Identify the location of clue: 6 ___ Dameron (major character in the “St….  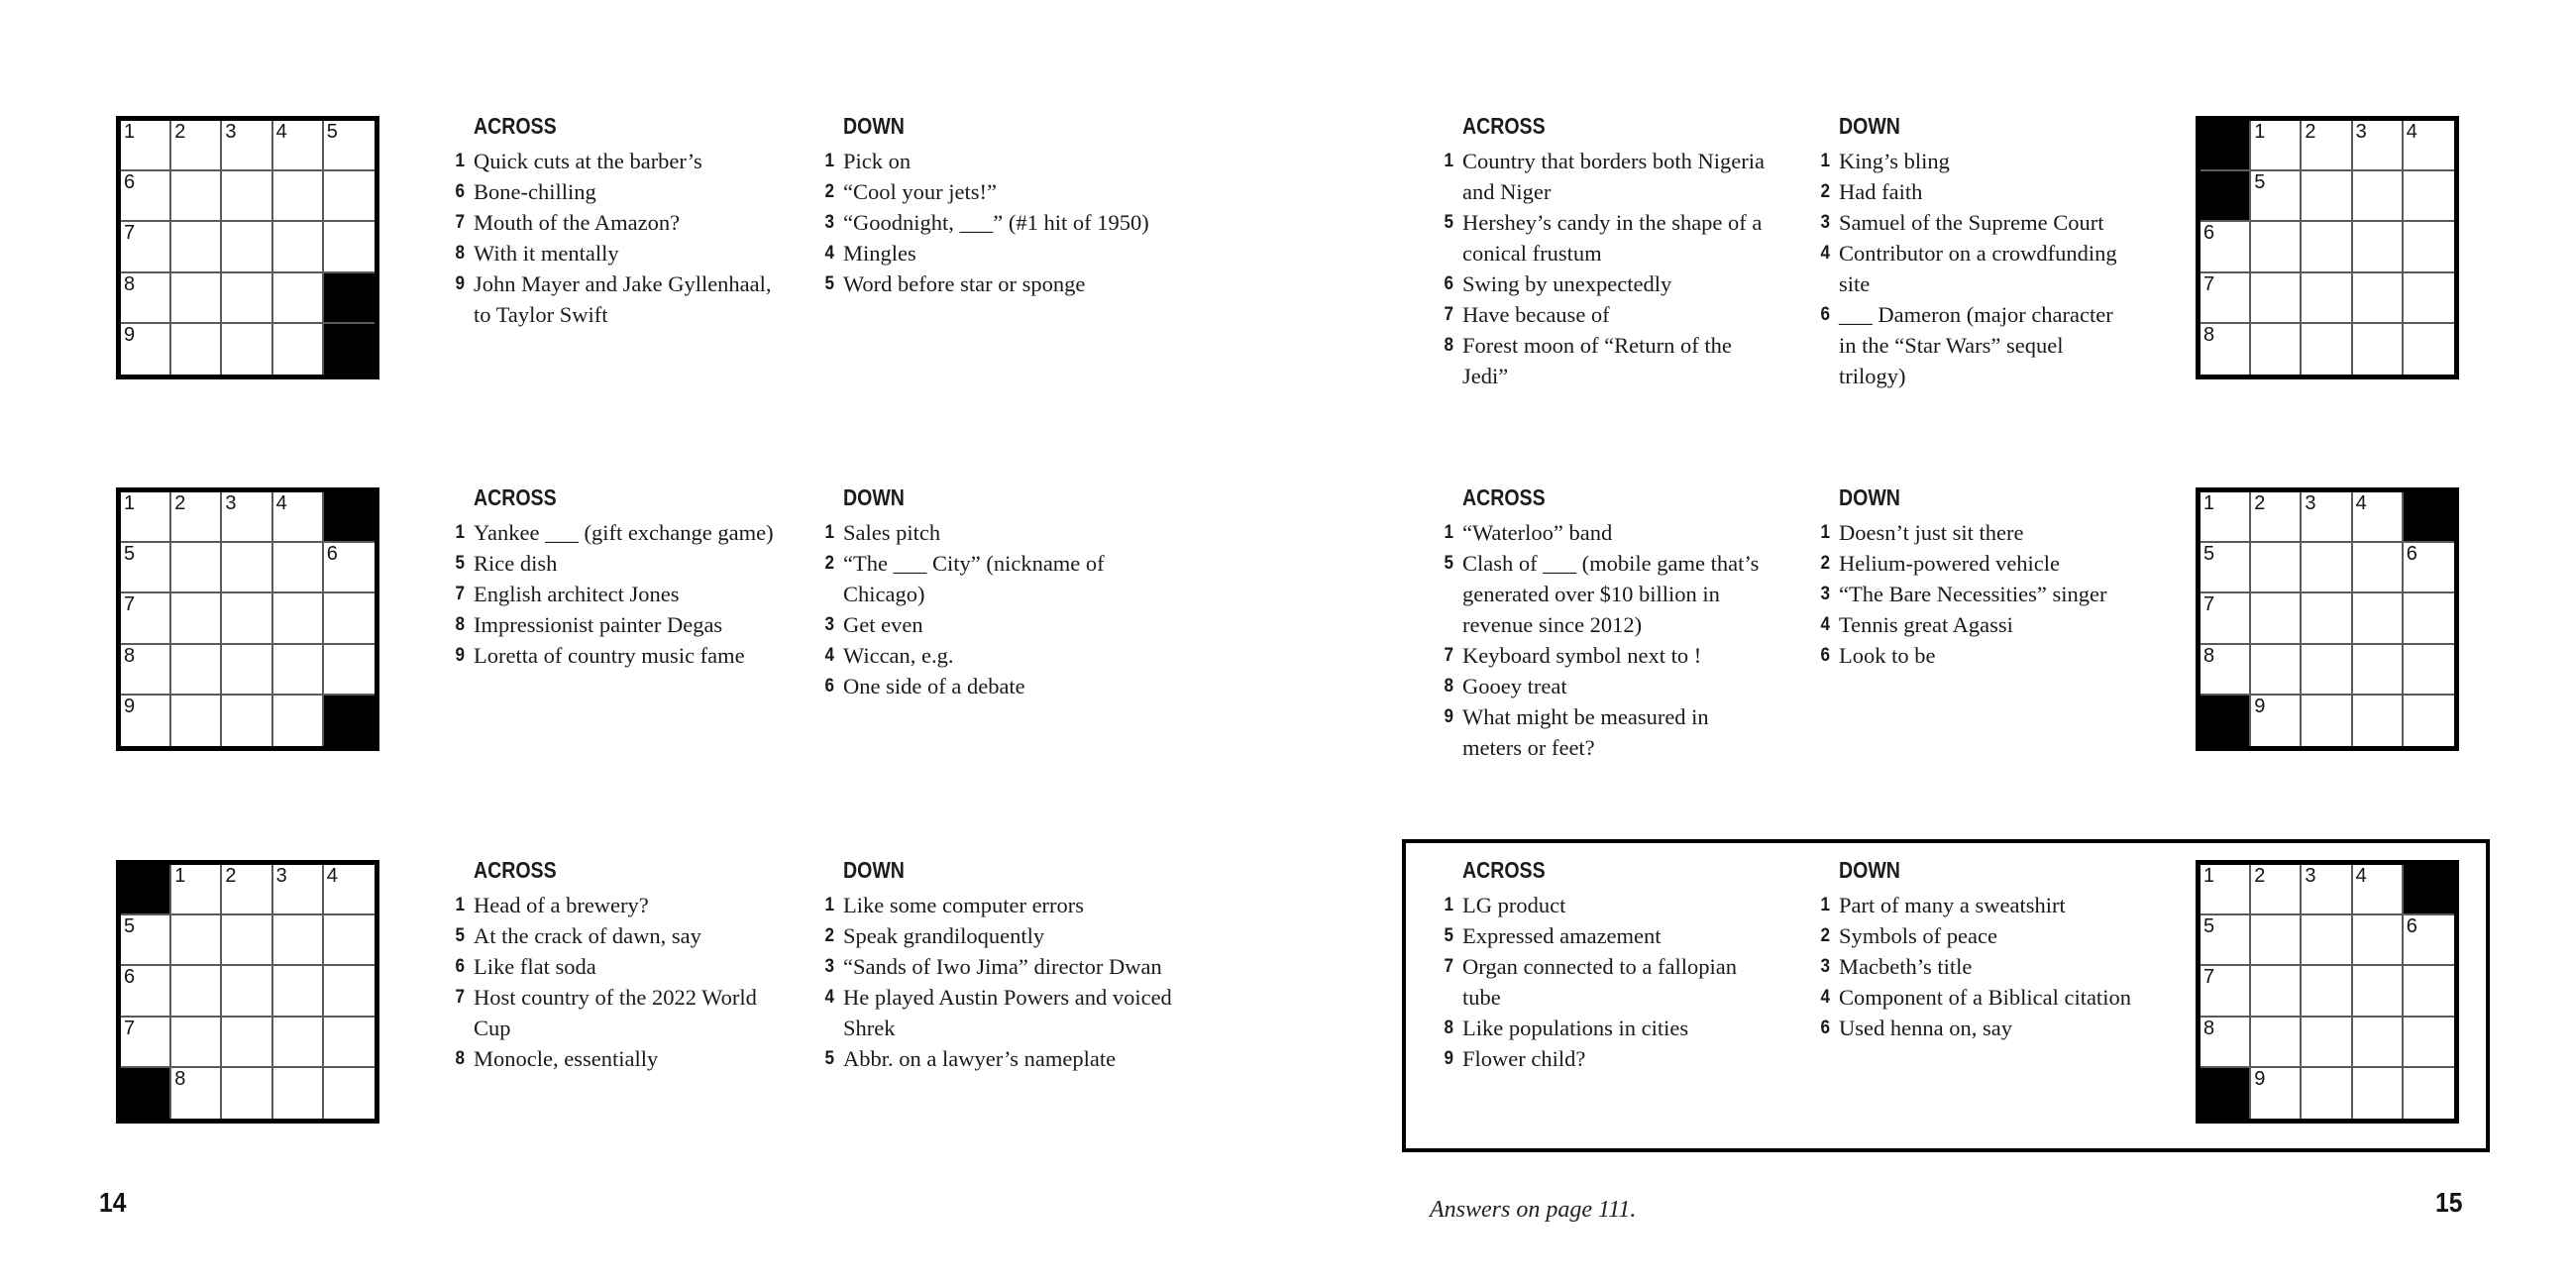
(1970, 345).